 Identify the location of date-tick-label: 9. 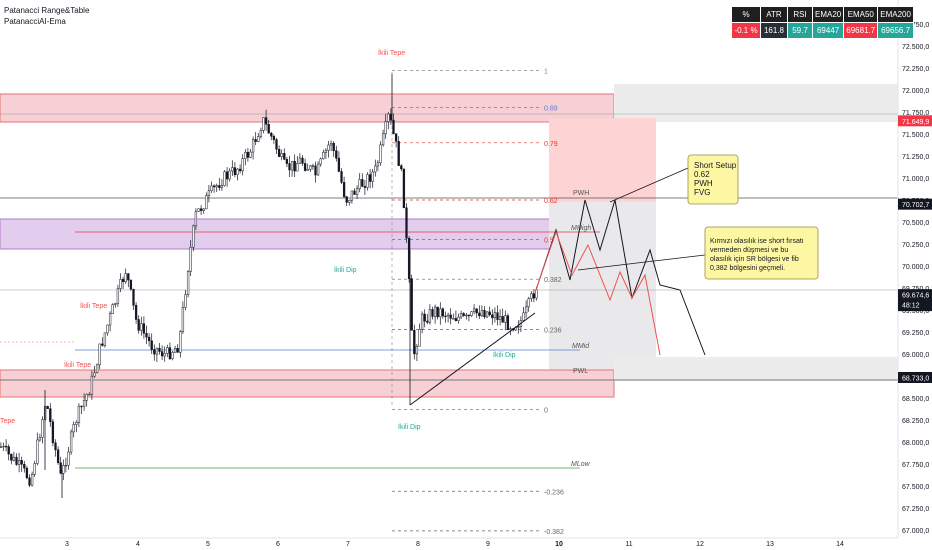
(488, 544).